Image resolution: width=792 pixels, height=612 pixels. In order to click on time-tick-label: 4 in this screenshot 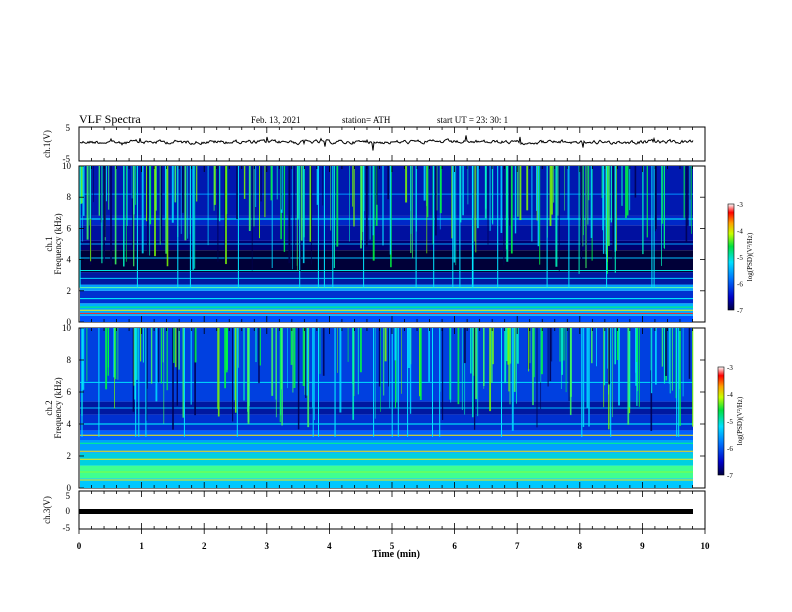, I will do `click(329, 546)`.